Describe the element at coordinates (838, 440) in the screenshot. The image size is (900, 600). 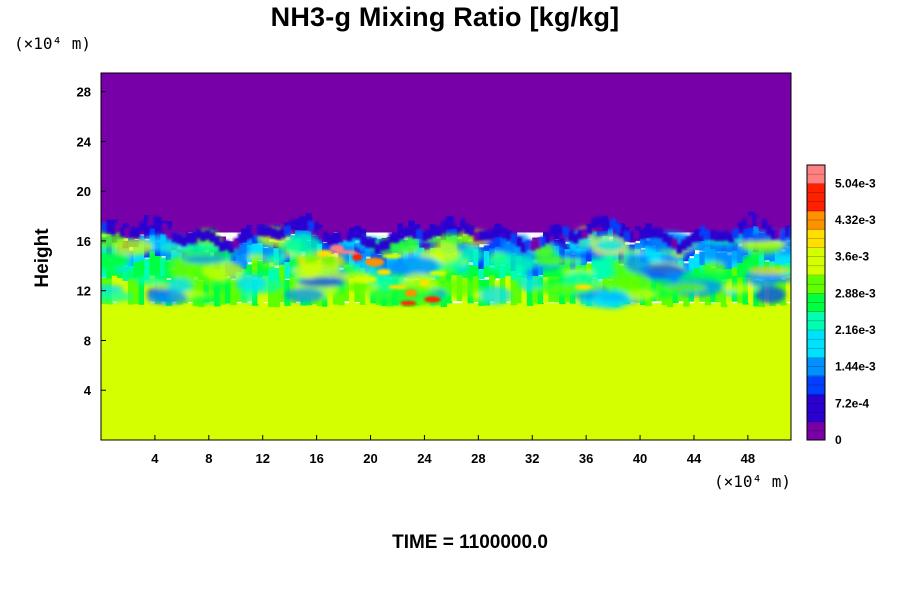
I see `colorbar-tick-label: 0` at that location.